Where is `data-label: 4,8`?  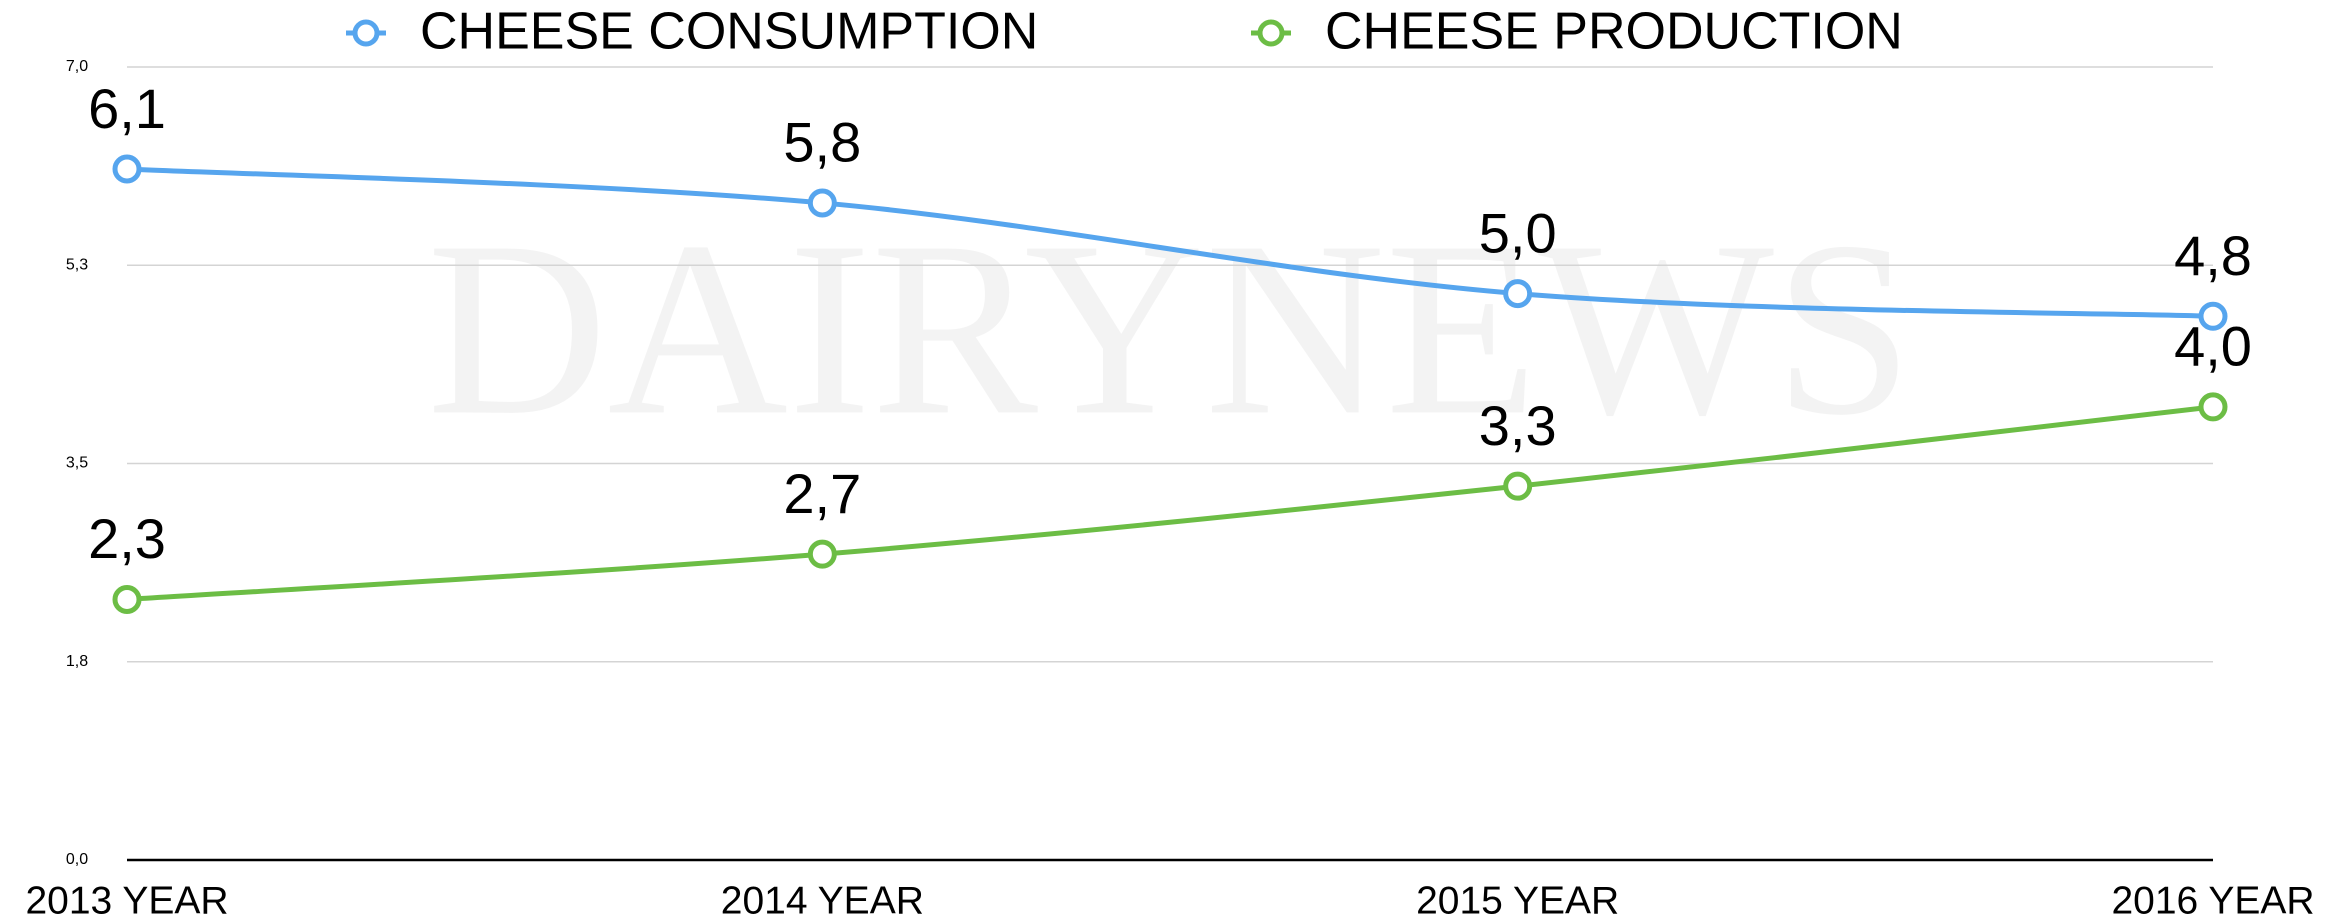
data-label: 4,8 is located at coordinates (2213, 255).